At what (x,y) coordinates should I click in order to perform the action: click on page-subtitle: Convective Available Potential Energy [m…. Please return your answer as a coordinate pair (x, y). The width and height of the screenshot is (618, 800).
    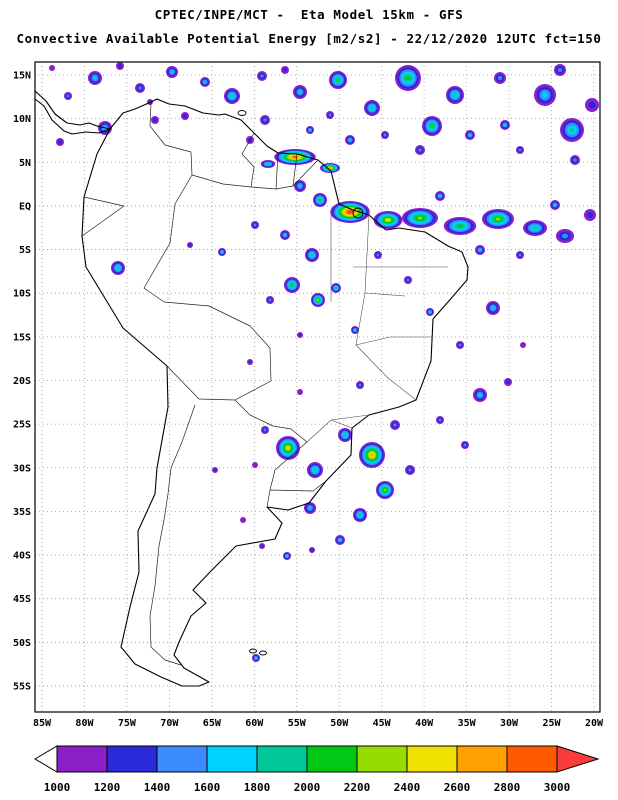
    Looking at the image, I should click on (309, 38).